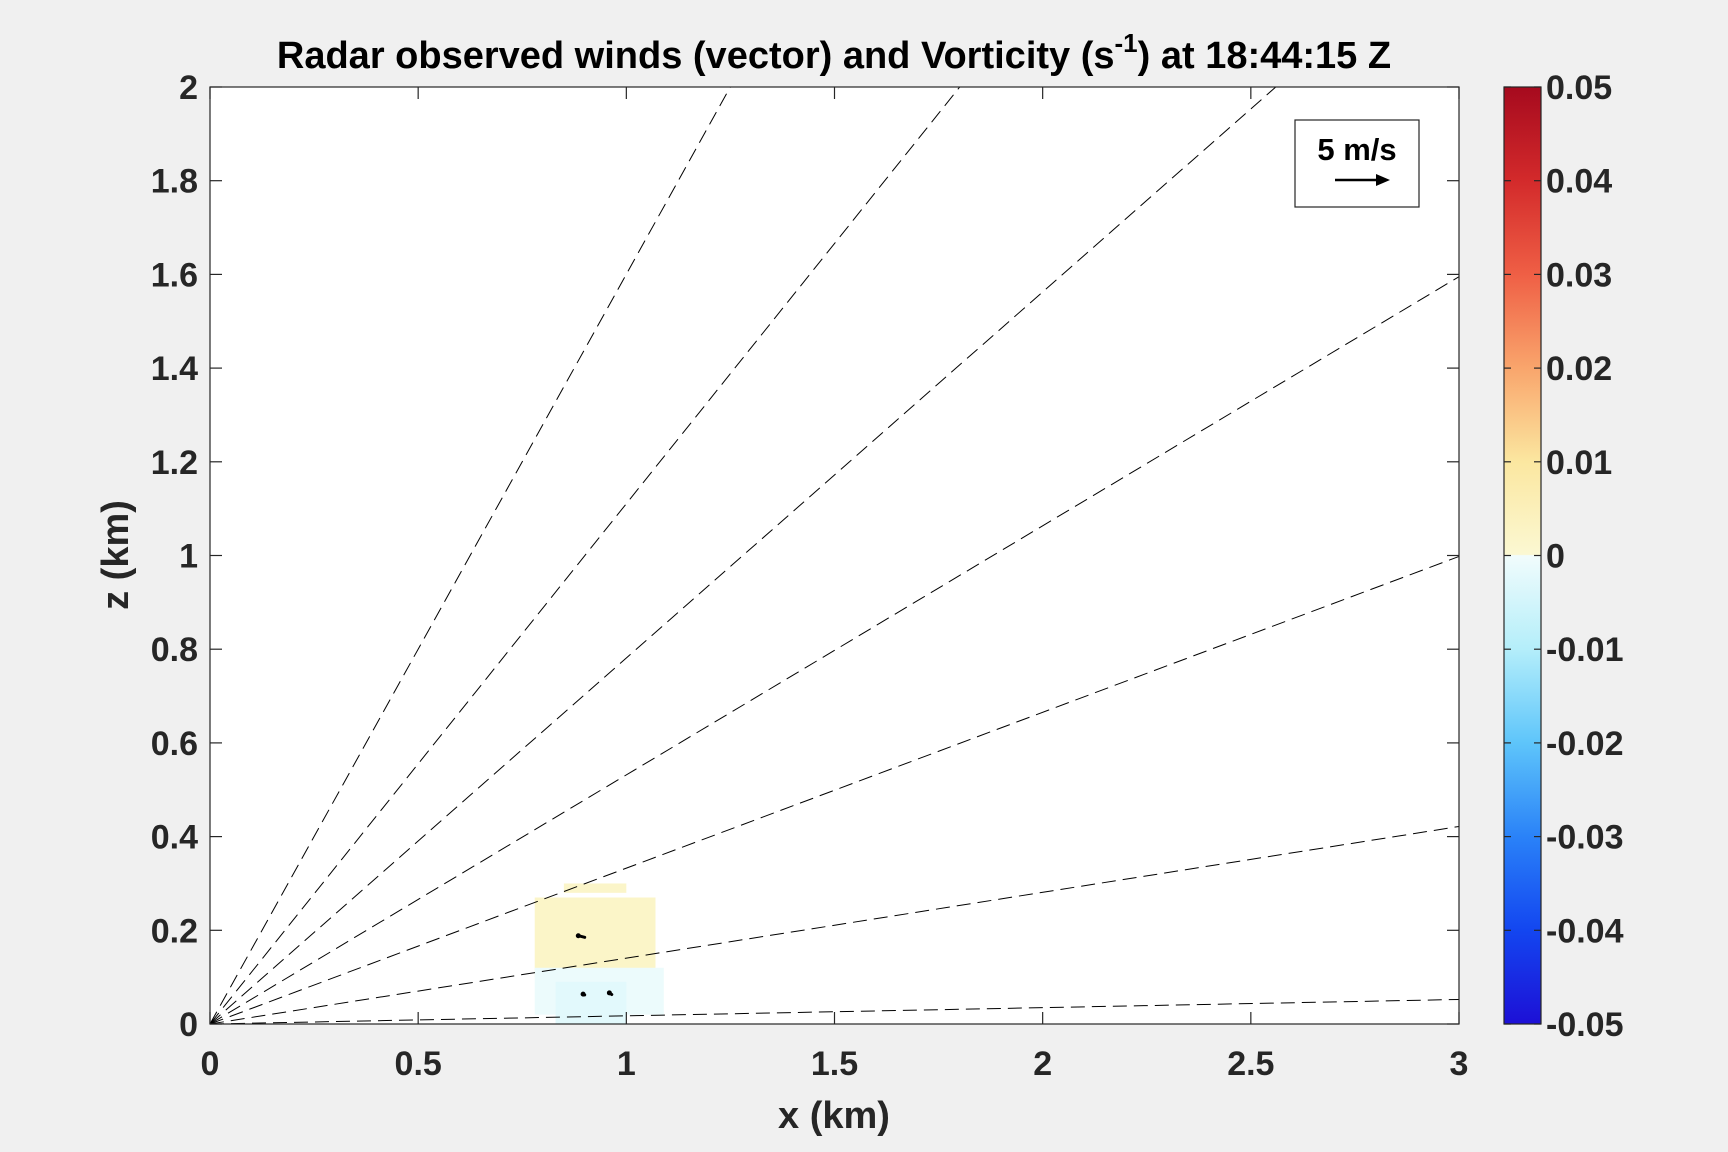 The height and width of the screenshot is (1152, 1728). What do you see at coordinates (174, 369) in the screenshot?
I see `y-tick-label: 1.4` at bounding box center [174, 369].